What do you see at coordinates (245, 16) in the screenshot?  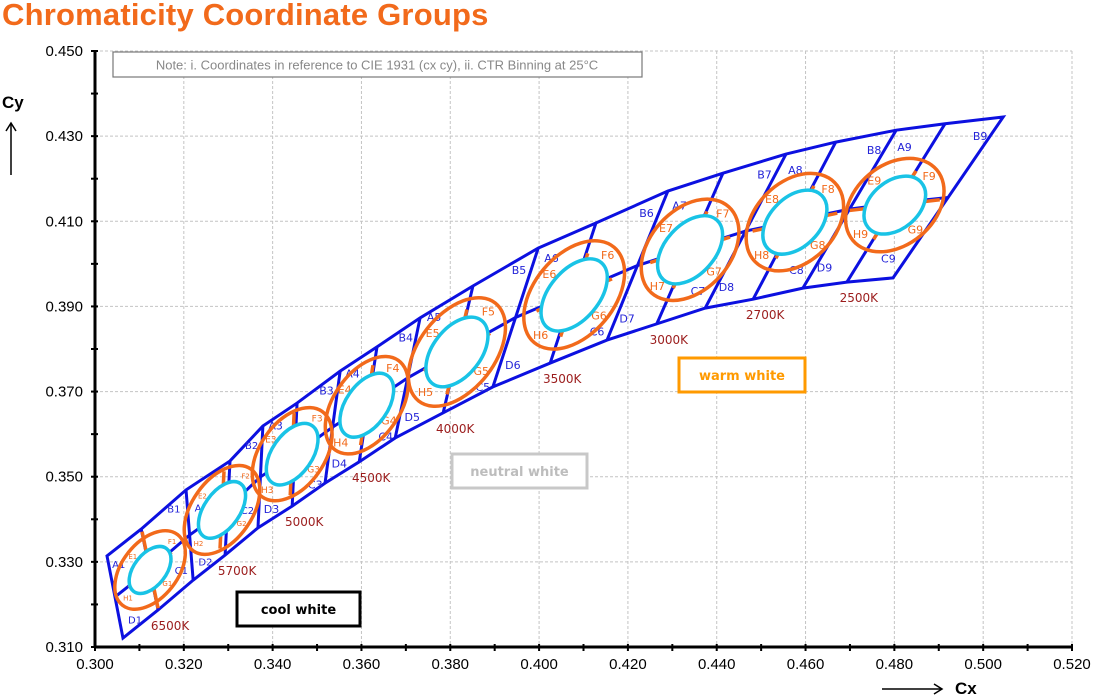 I see `chart-title: Chromaticity Coordinate Groups` at bounding box center [245, 16].